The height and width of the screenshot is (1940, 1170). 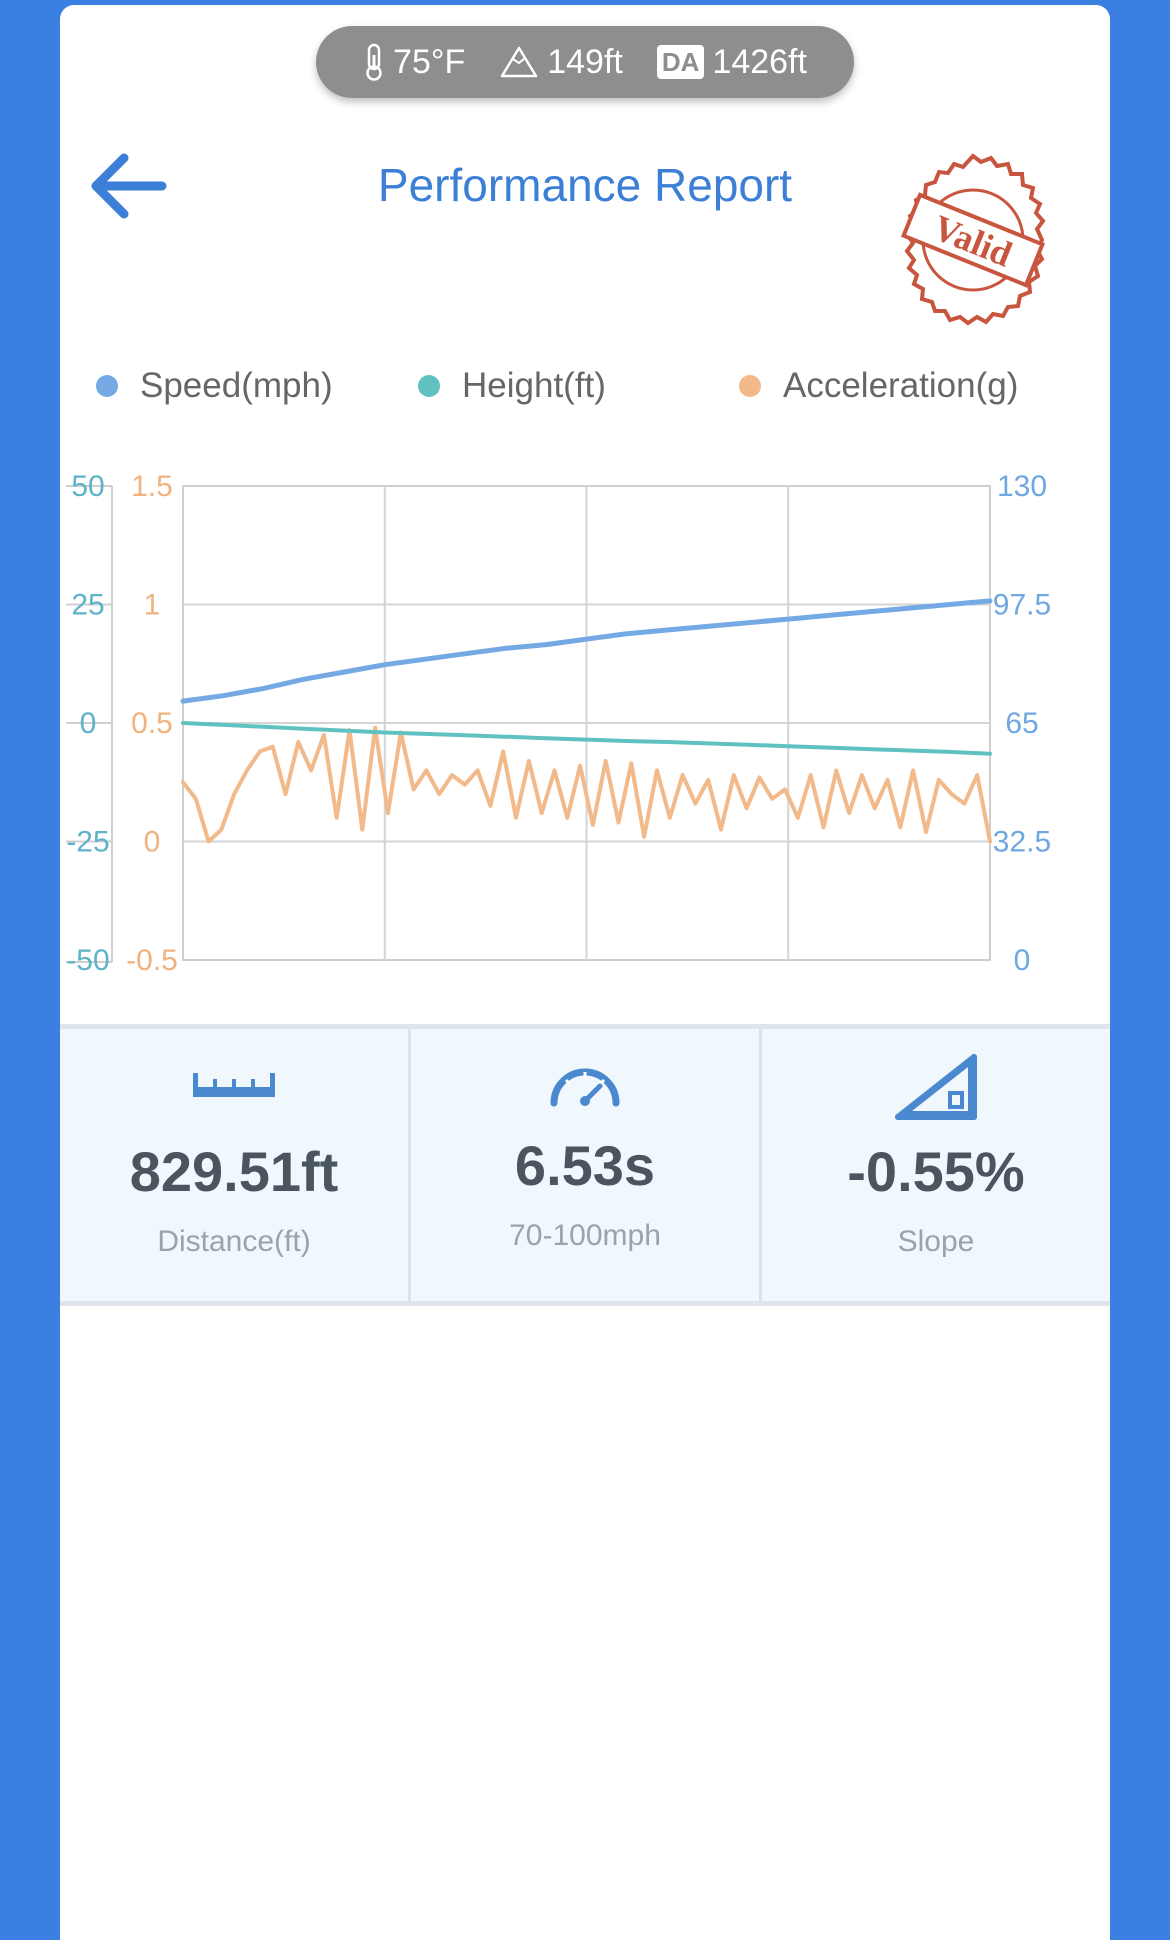 What do you see at coordinates (152, 486) in the screenshot?
I see `accel-tick-label: 1.5` at bounding box center [152, 486].